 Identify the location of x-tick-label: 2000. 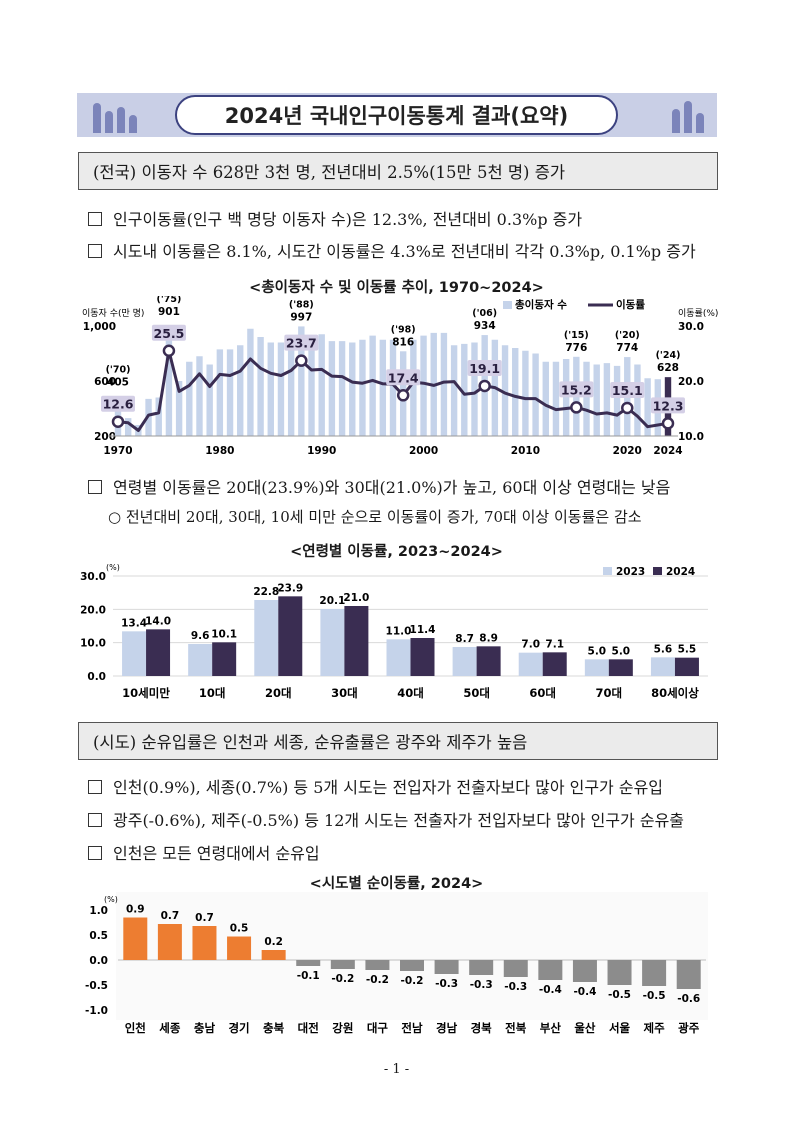
(423, 451).